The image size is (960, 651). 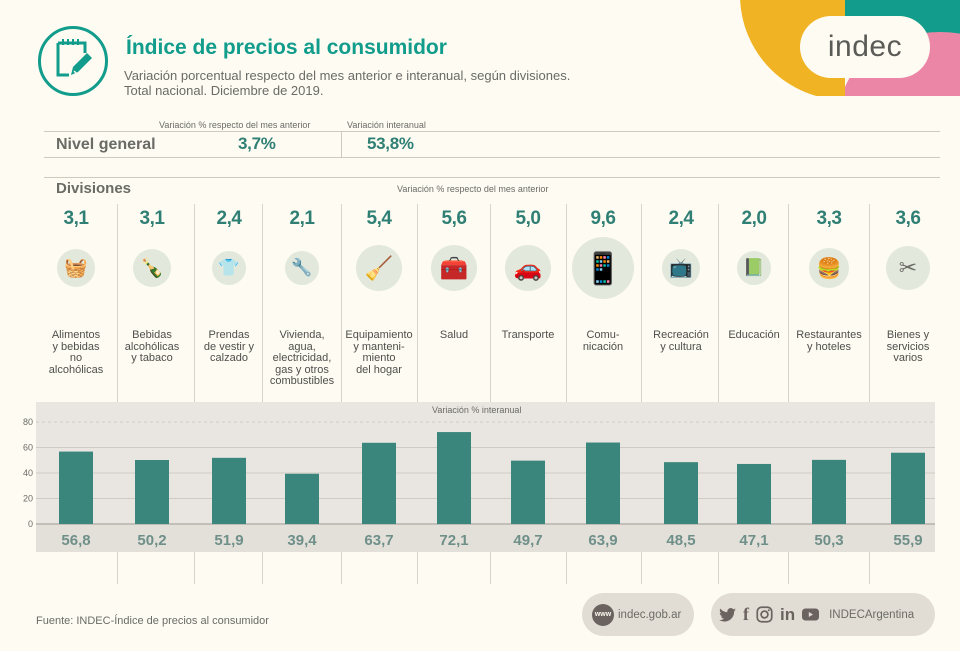 I want to click on y-tick-label: 0, so click(x=30, y=524).